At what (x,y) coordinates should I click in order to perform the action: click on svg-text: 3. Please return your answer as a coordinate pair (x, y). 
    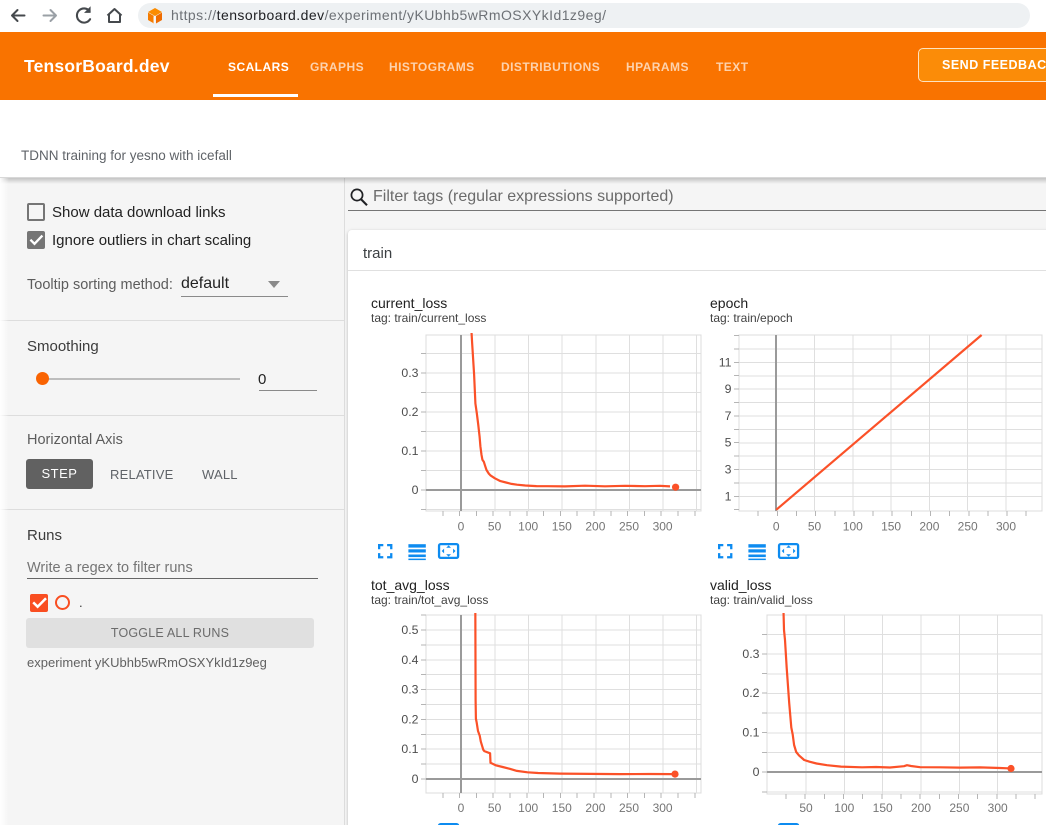
    Looking at the image, I should click on (728, 470).